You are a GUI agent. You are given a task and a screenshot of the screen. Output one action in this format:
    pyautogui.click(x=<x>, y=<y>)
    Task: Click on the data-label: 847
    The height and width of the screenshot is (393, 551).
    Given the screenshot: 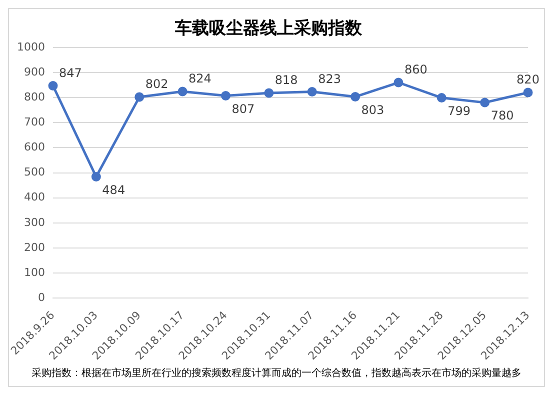 What is the action you would take?
    pyautogui.click(x=70, y=73)
    